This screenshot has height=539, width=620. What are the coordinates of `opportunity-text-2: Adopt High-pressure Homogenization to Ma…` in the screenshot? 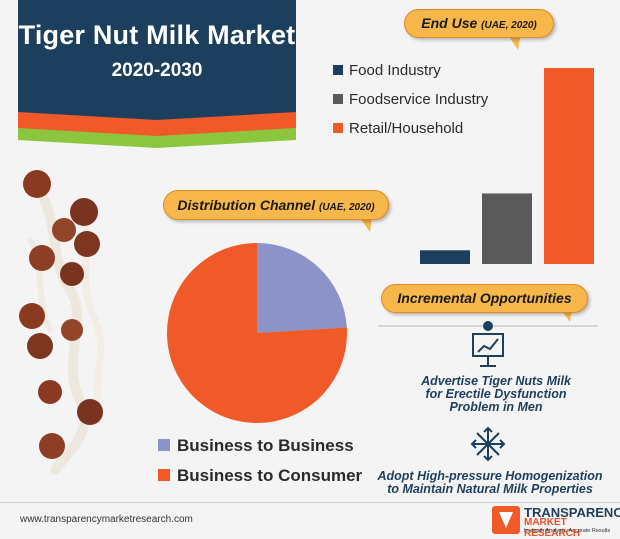 It's located at (490, 482).